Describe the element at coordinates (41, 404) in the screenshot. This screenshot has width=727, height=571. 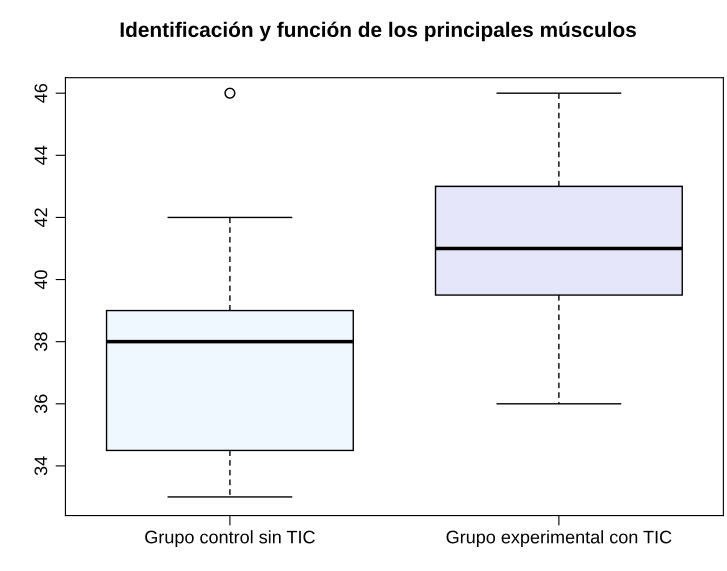
I see `y-tick-label: 36` at that location.